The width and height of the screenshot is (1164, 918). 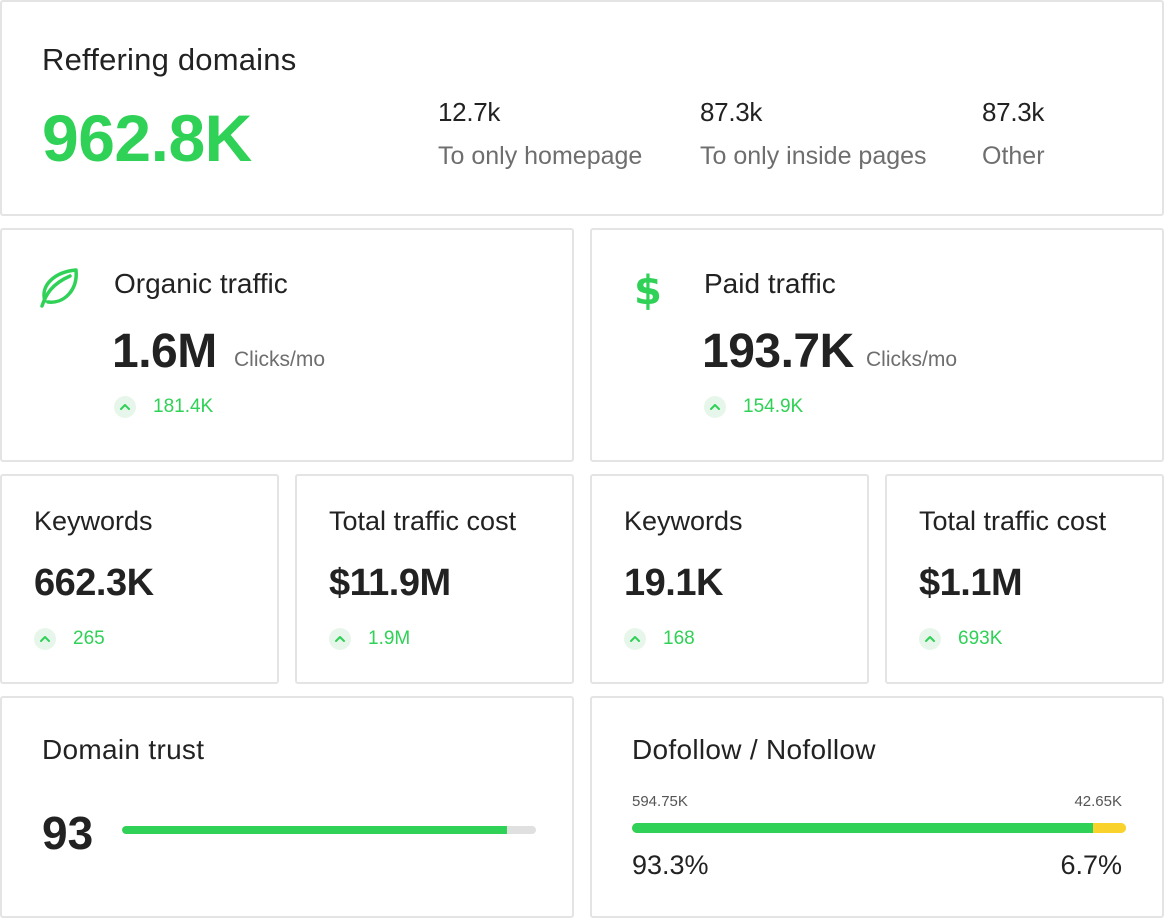 I want to click on referring-domains-total: 962.8K, so click(x=147, y=138).